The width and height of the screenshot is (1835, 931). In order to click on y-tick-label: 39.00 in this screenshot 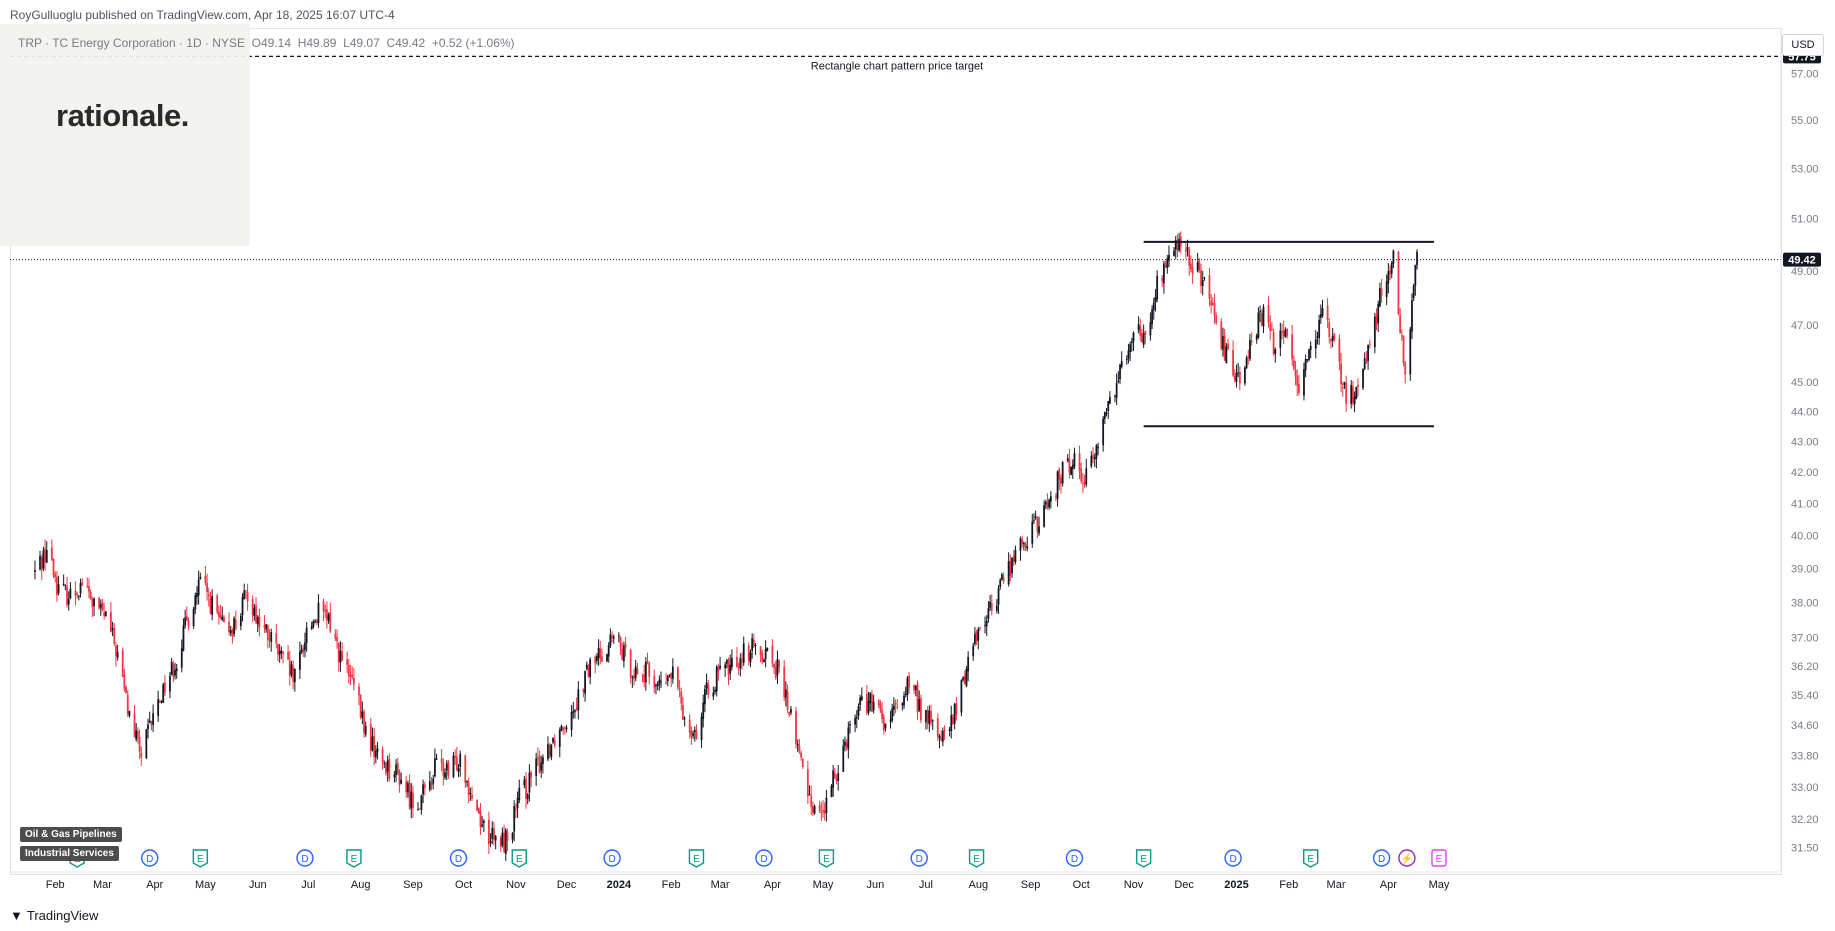, I will do `click(1805, 570)`.